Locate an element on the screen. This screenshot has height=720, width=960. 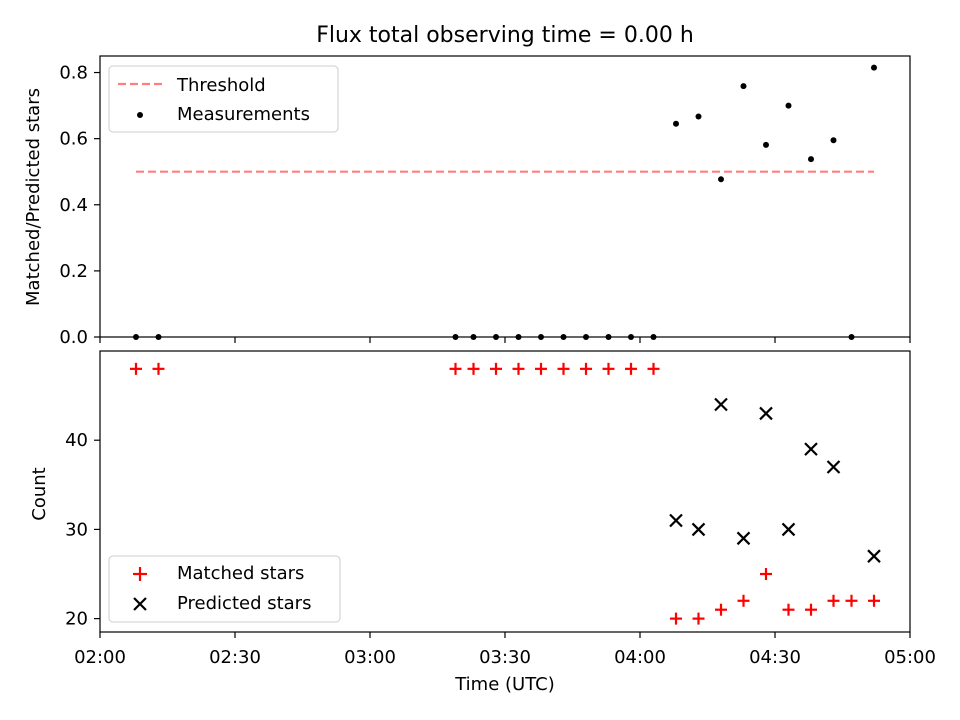
count-legend: Matched stars Predicted stars is located at coordinates (224, 589).